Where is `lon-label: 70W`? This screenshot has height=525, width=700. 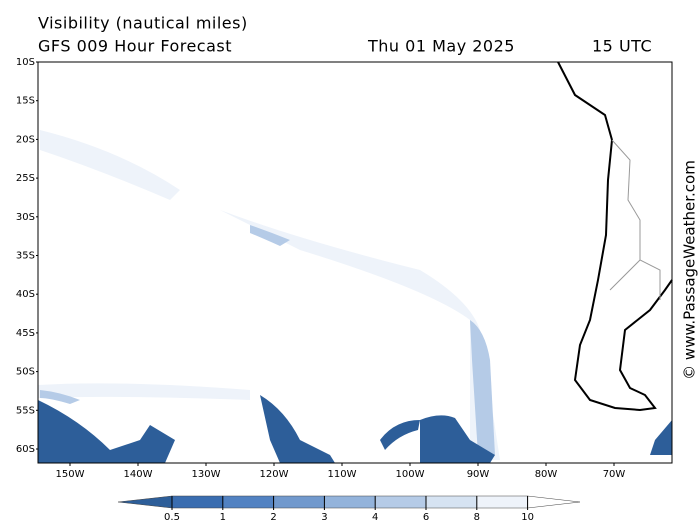
lon-label: 70W is located at coordinates (614, 474).